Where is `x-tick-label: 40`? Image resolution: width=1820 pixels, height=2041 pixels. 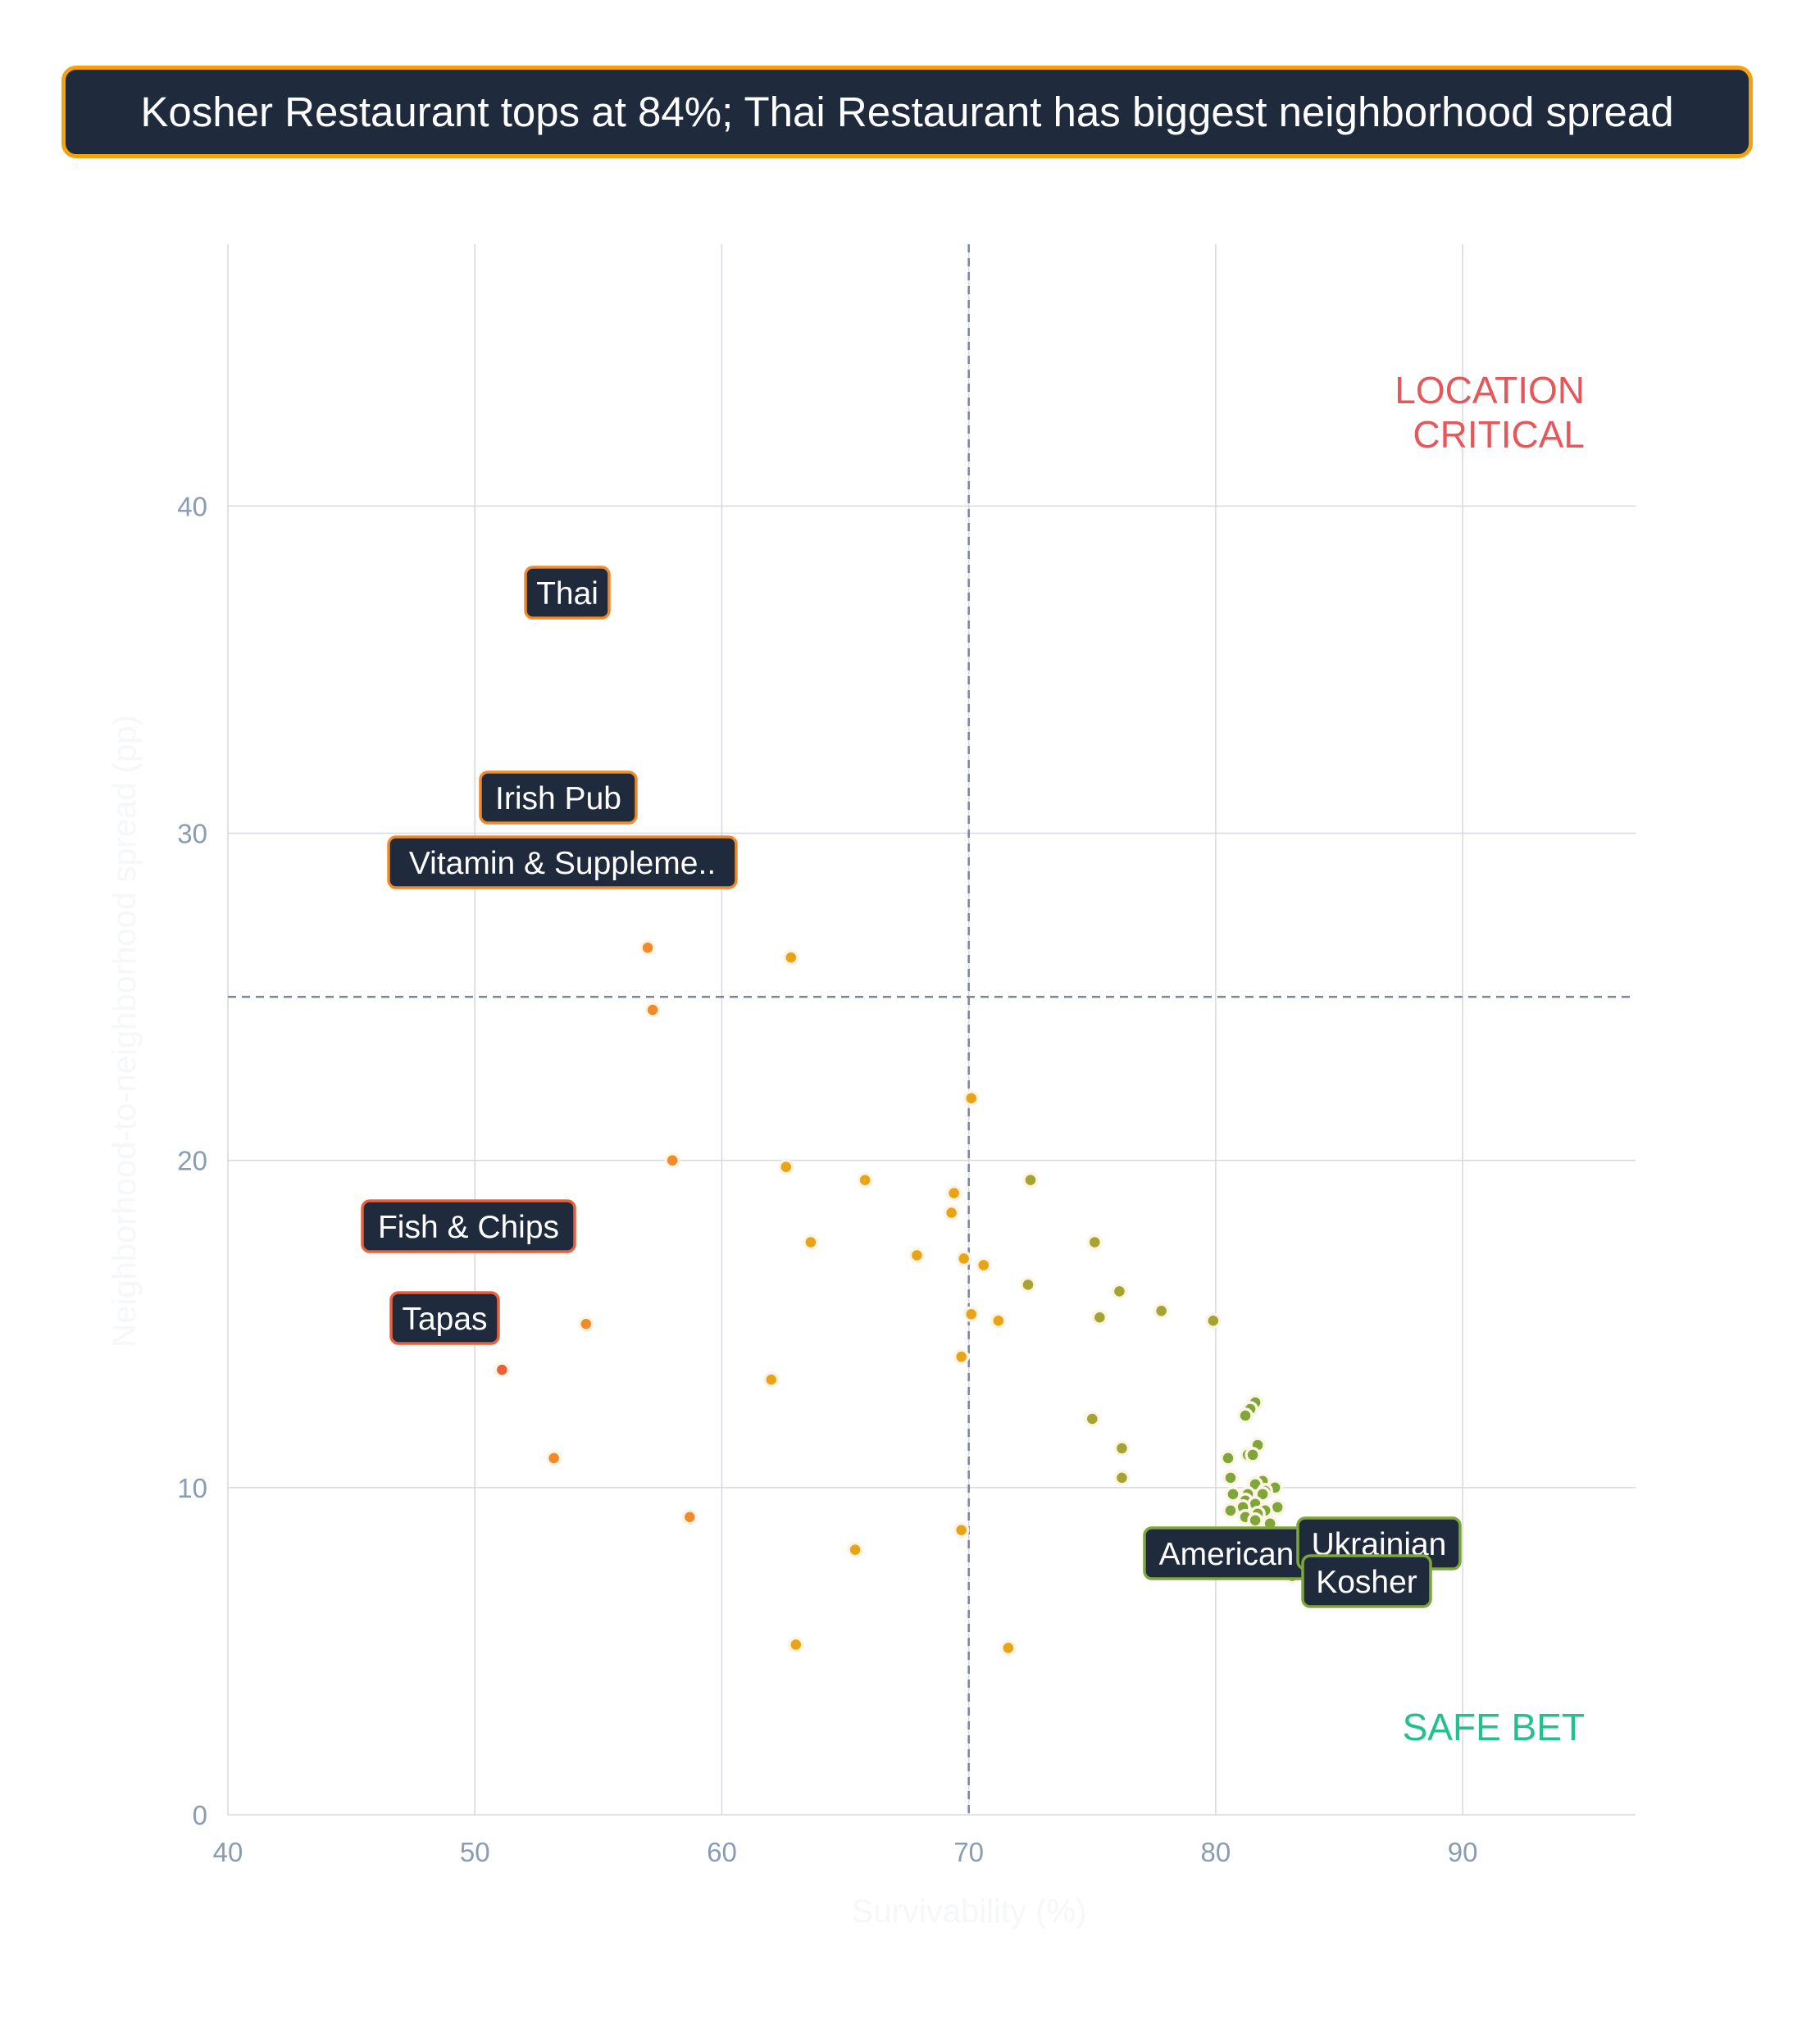 x-tick-label: 40 is located at coordinates (228, 1852).